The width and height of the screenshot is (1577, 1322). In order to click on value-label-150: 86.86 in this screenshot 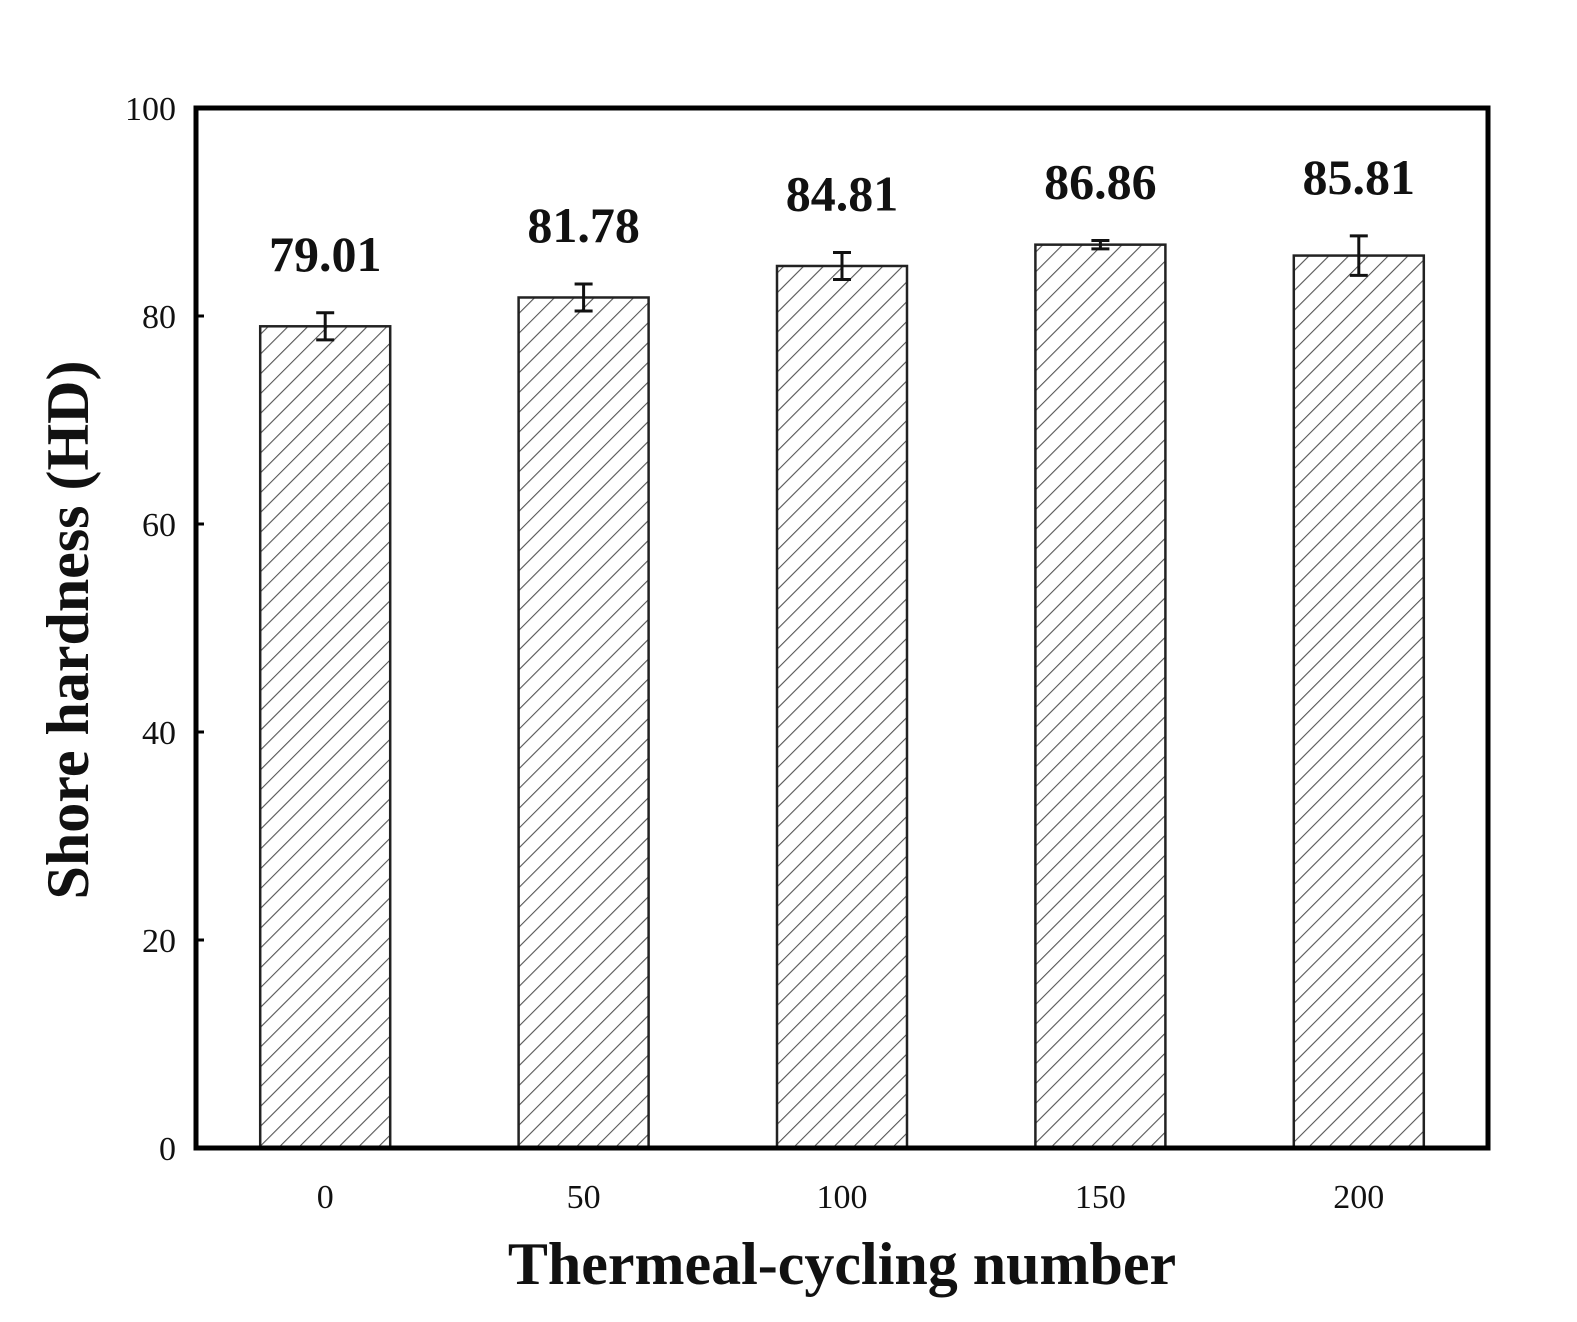, I will do `click(1100, 181)`.